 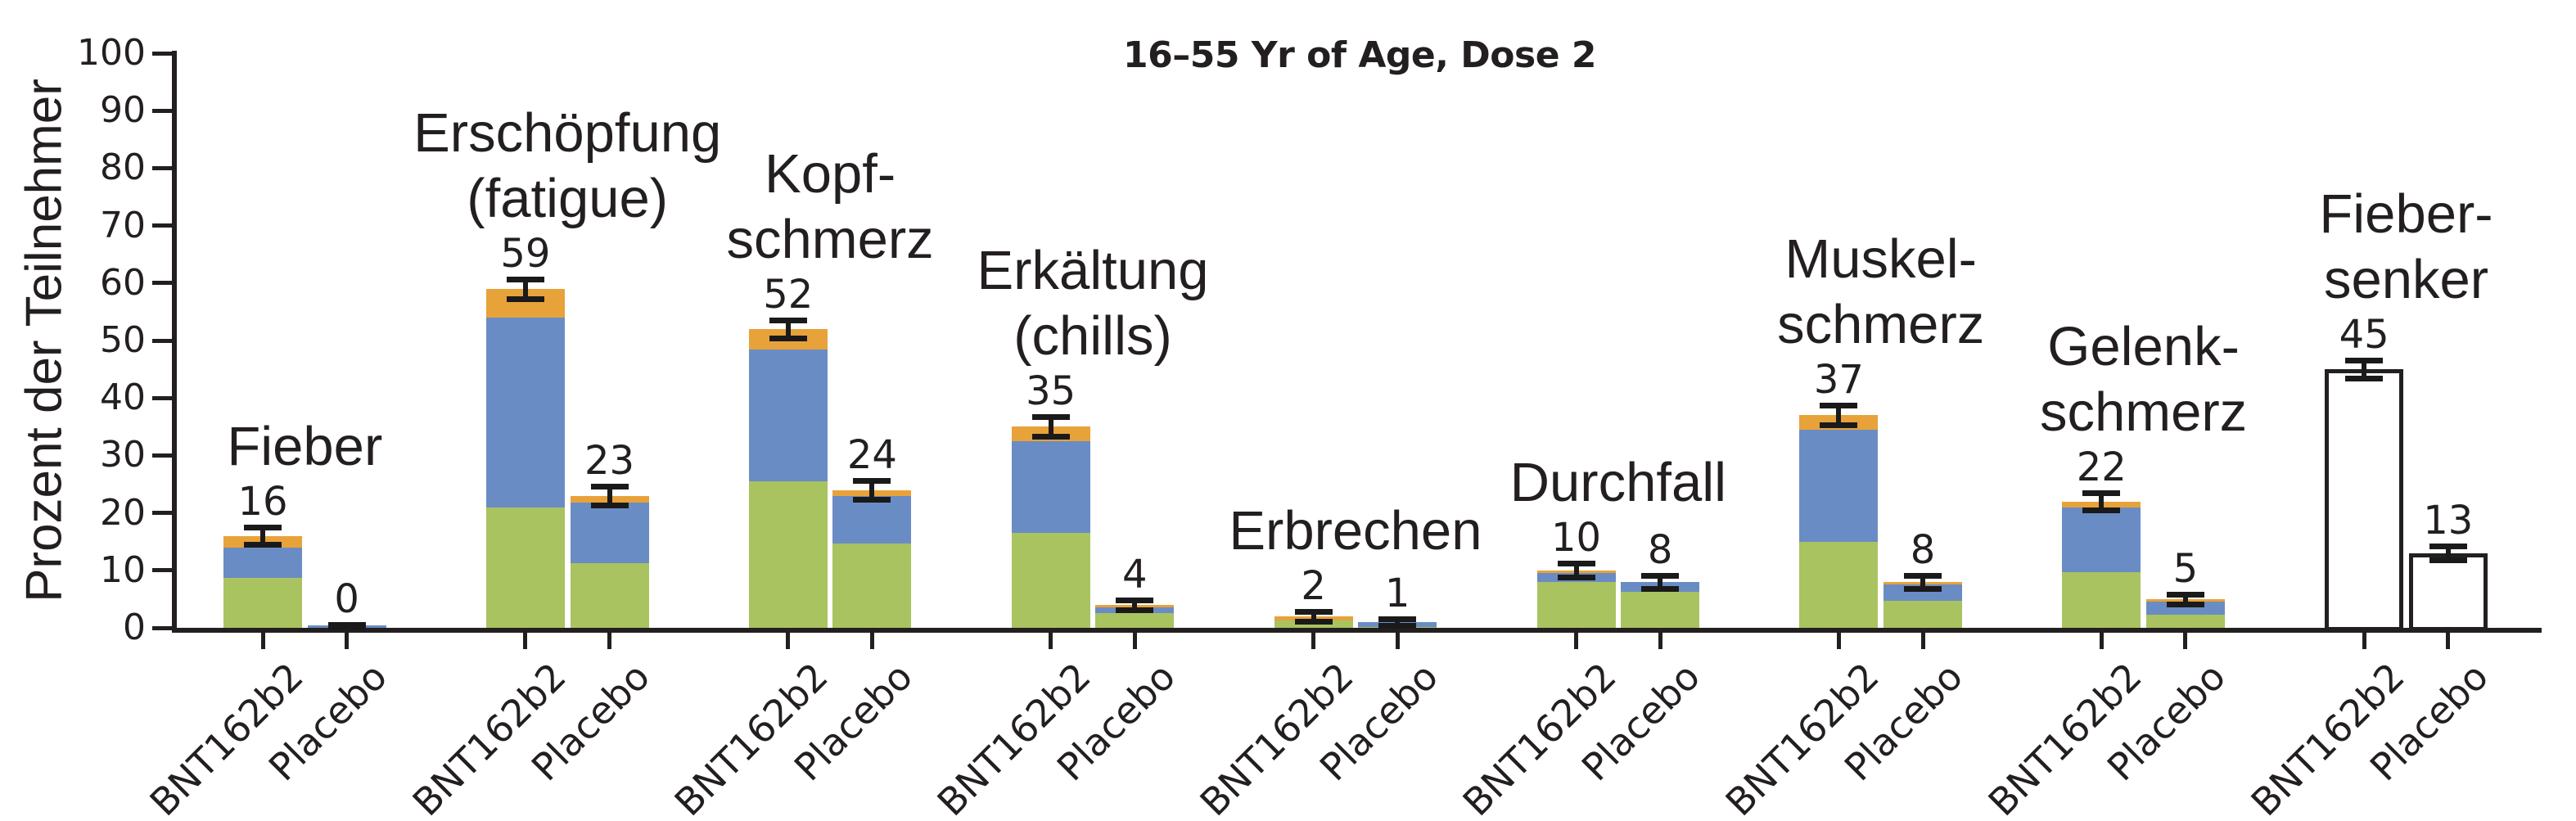 I want to click on error-bar-cap-top-fieber-placebo, so click(x=2448, y=547).